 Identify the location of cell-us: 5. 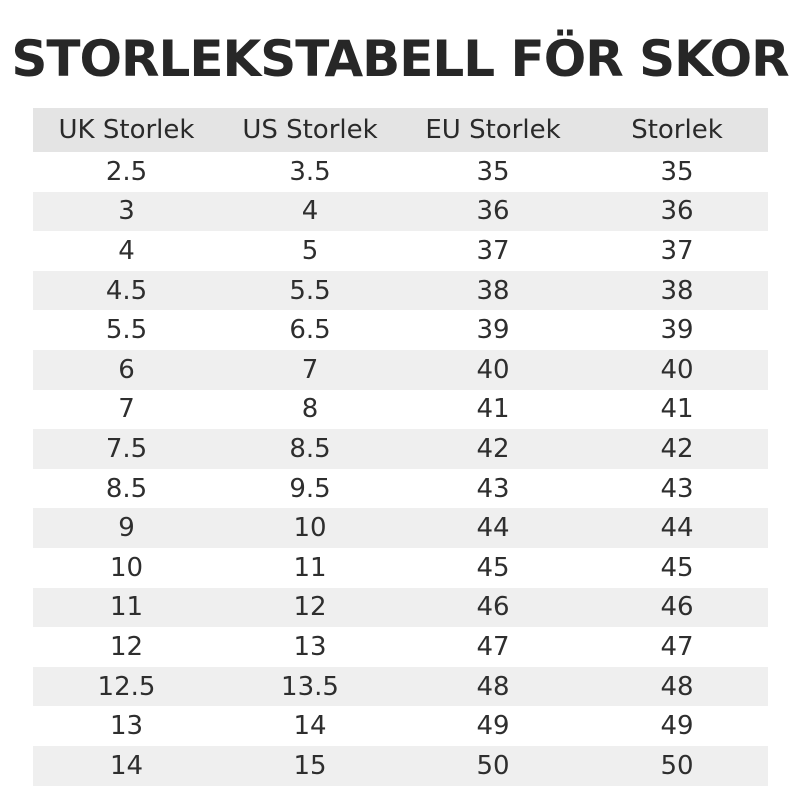
(310, 250).